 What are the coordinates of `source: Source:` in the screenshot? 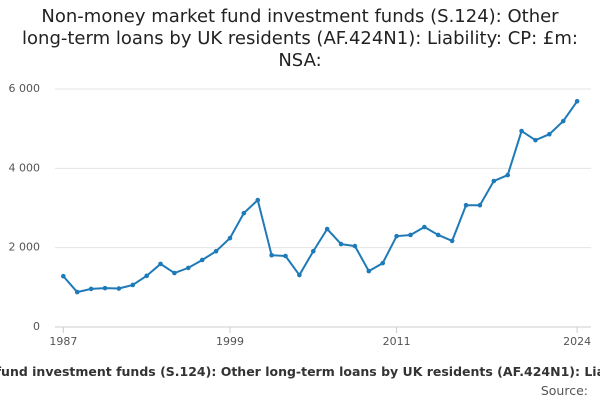 It's located at (564, 390).